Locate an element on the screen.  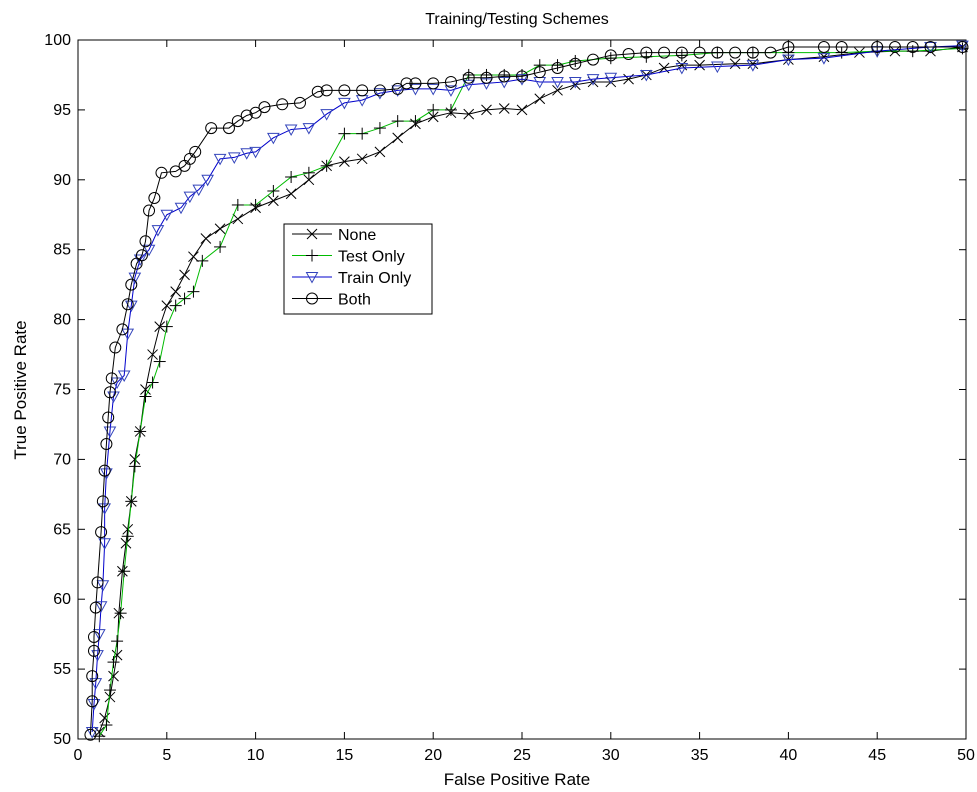
y-tick-label: 50 is located at coordinates (62, 739).